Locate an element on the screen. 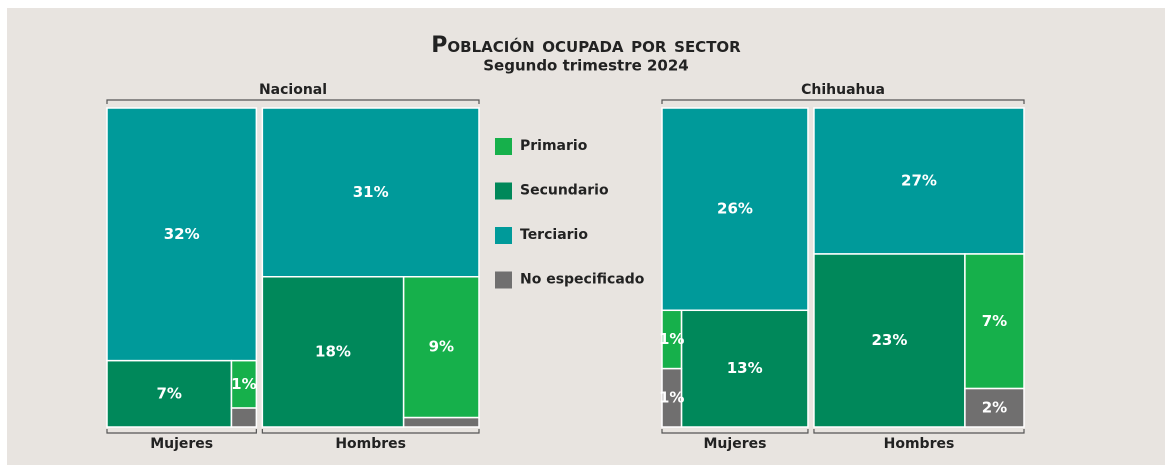 Image resolution: width=1173 pixels, height=470 pixels. data-label: 32% is located at coordinates (182, 234).